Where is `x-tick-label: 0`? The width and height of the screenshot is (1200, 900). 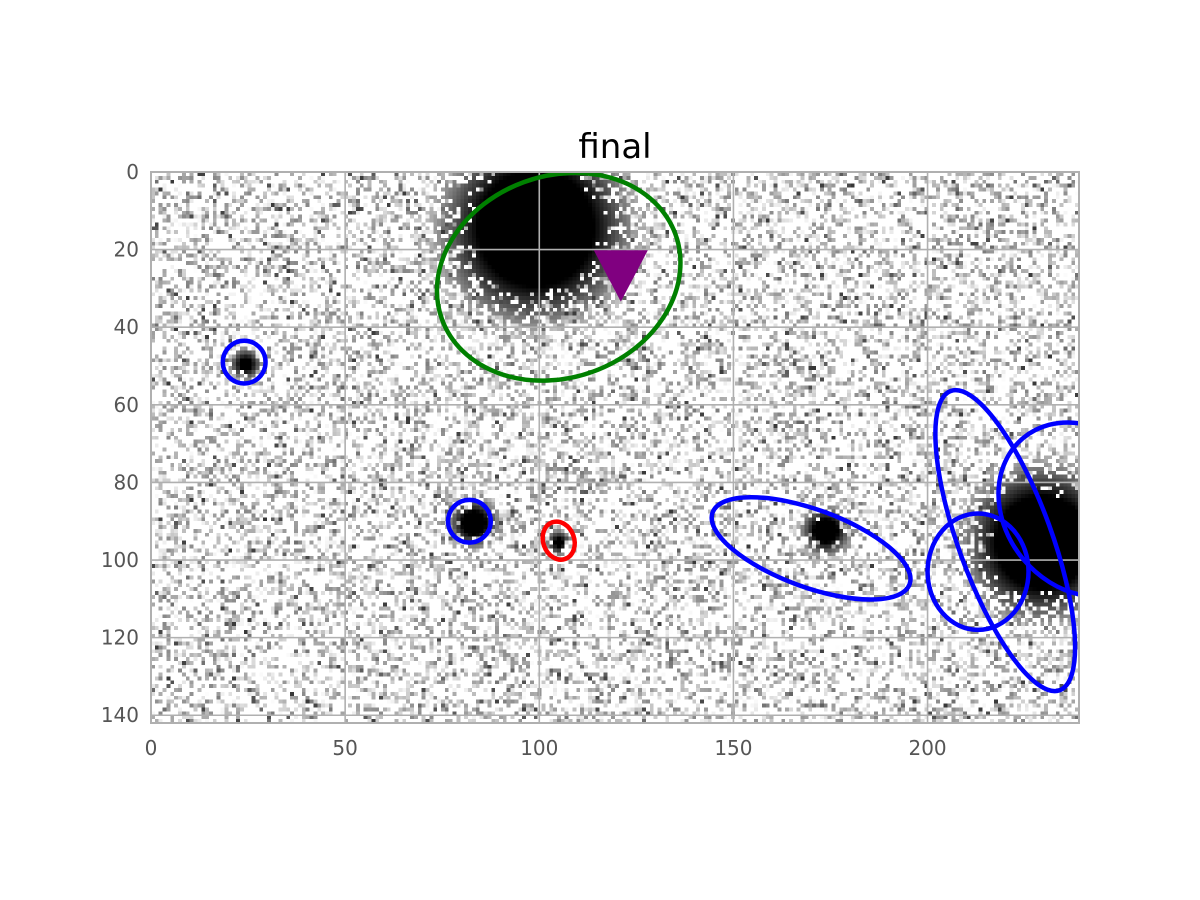 x-tick-label: 0 is located at coordinates (151, 748).